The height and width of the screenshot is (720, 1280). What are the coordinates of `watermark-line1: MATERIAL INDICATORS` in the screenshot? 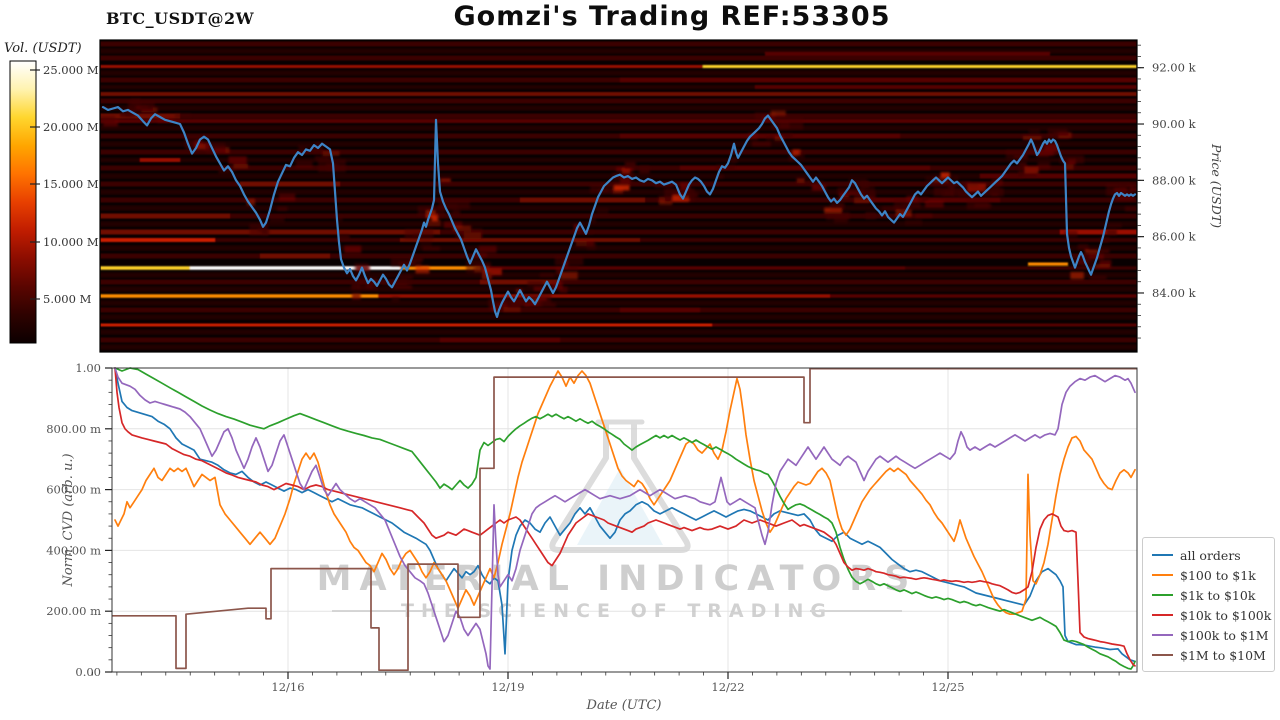 It's located at (617, 579).